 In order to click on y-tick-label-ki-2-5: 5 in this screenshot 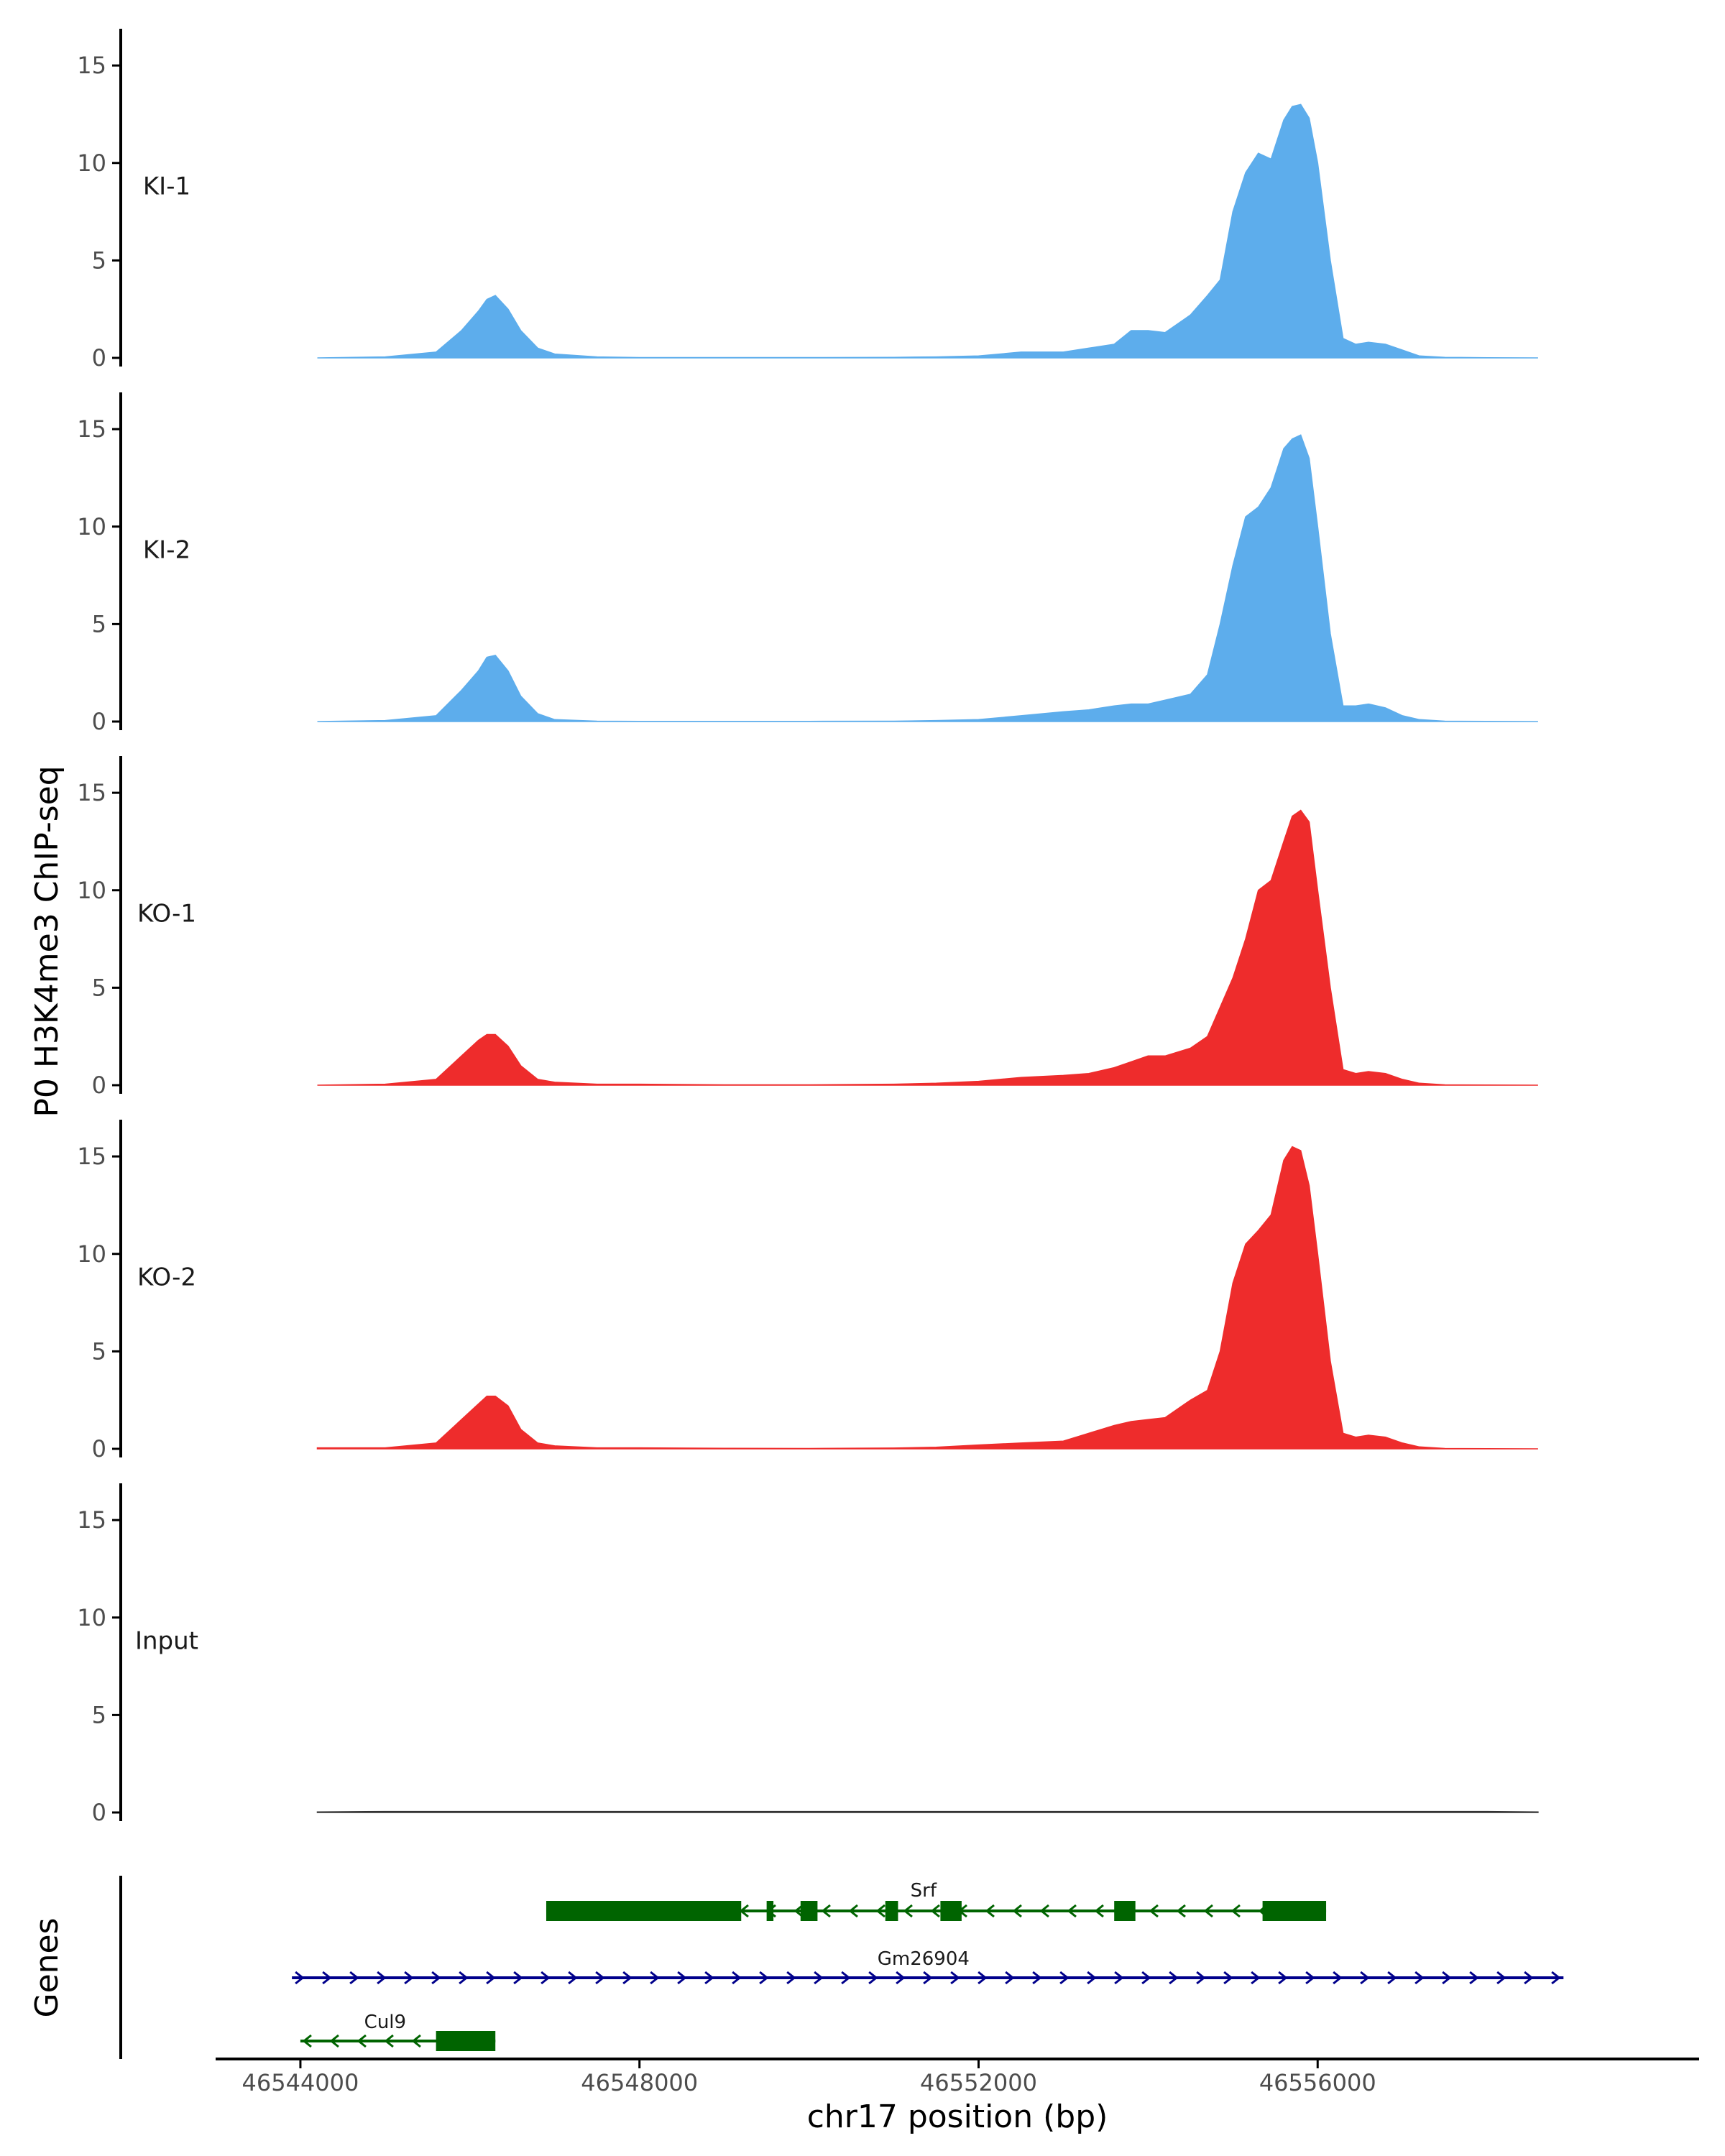, I will do `click(99, 623)`.